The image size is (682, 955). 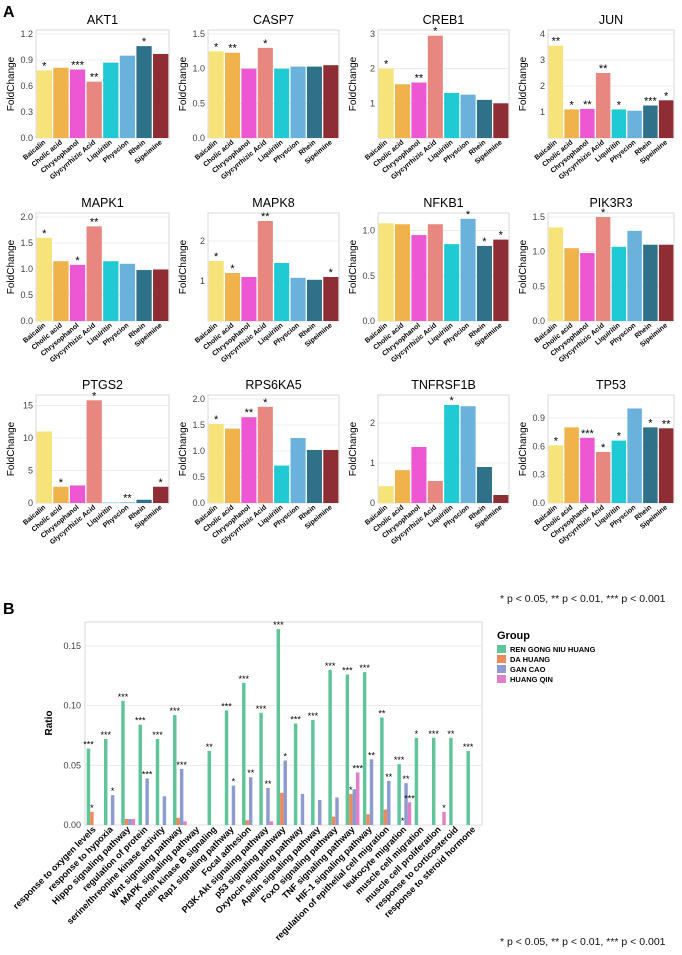 I want to click on y-tick-label: 0.10, so click(x=72, y=706).